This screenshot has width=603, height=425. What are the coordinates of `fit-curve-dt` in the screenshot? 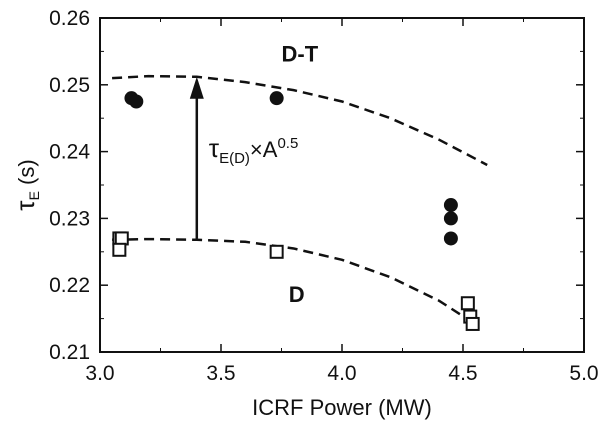 It's located at (300, 120).